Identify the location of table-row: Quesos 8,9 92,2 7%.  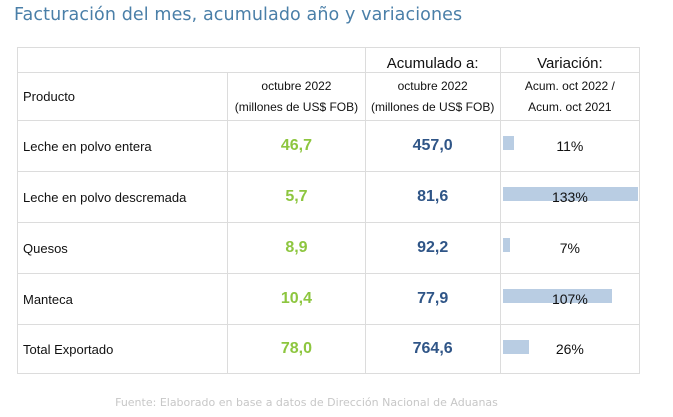
(328, 248).